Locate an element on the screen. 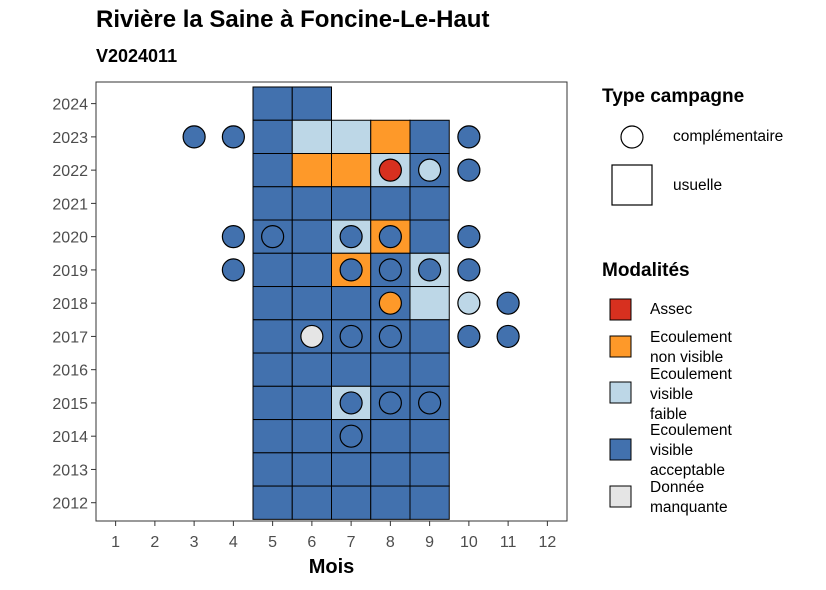 The height and width of the screenshot is (590, 826). legend-label-vf-line-1: Ecoulement is located at coordinates (691, 374).